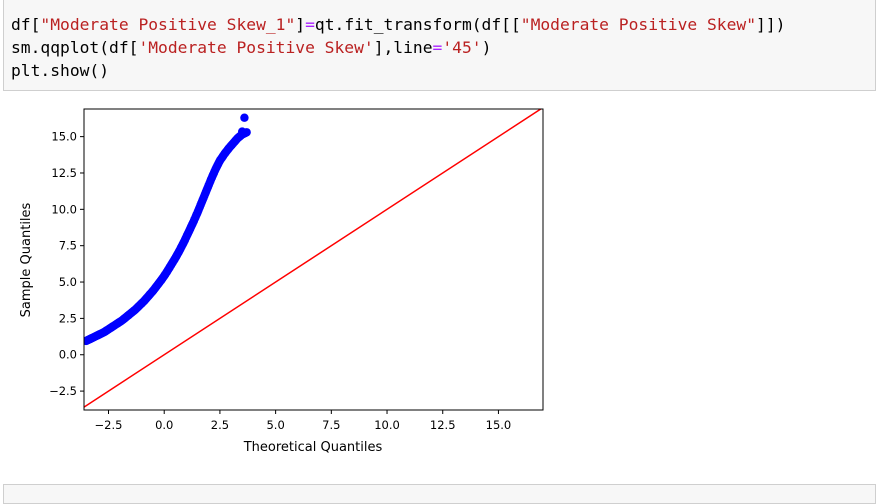  What do you see at coordinates (275, 425) in the screenshot?
I see `x-tick-label: 5.0` at bounding box center [275, 425].